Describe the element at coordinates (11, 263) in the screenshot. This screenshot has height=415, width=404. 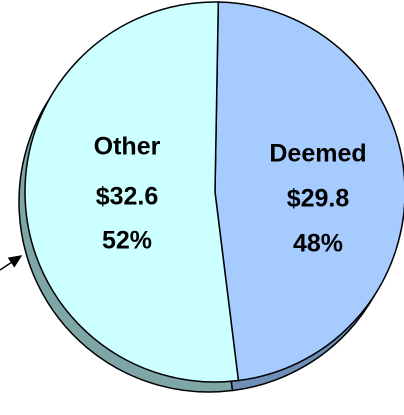
I see `pointer-arrow` at that location.